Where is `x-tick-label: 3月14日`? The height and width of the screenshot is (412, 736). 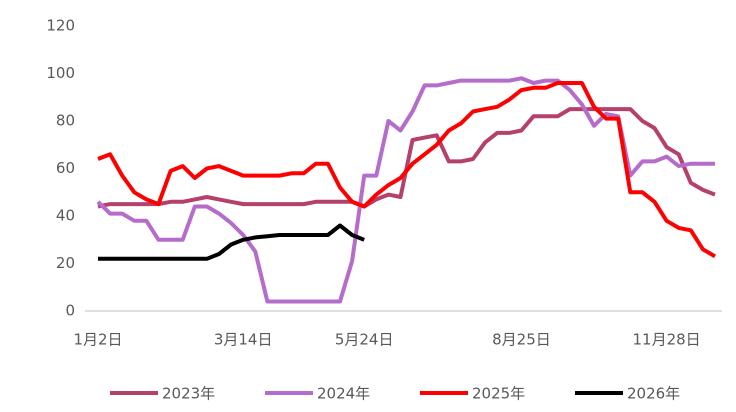
x-tick-label: 3月14日 is located at coordinates (243, 340).